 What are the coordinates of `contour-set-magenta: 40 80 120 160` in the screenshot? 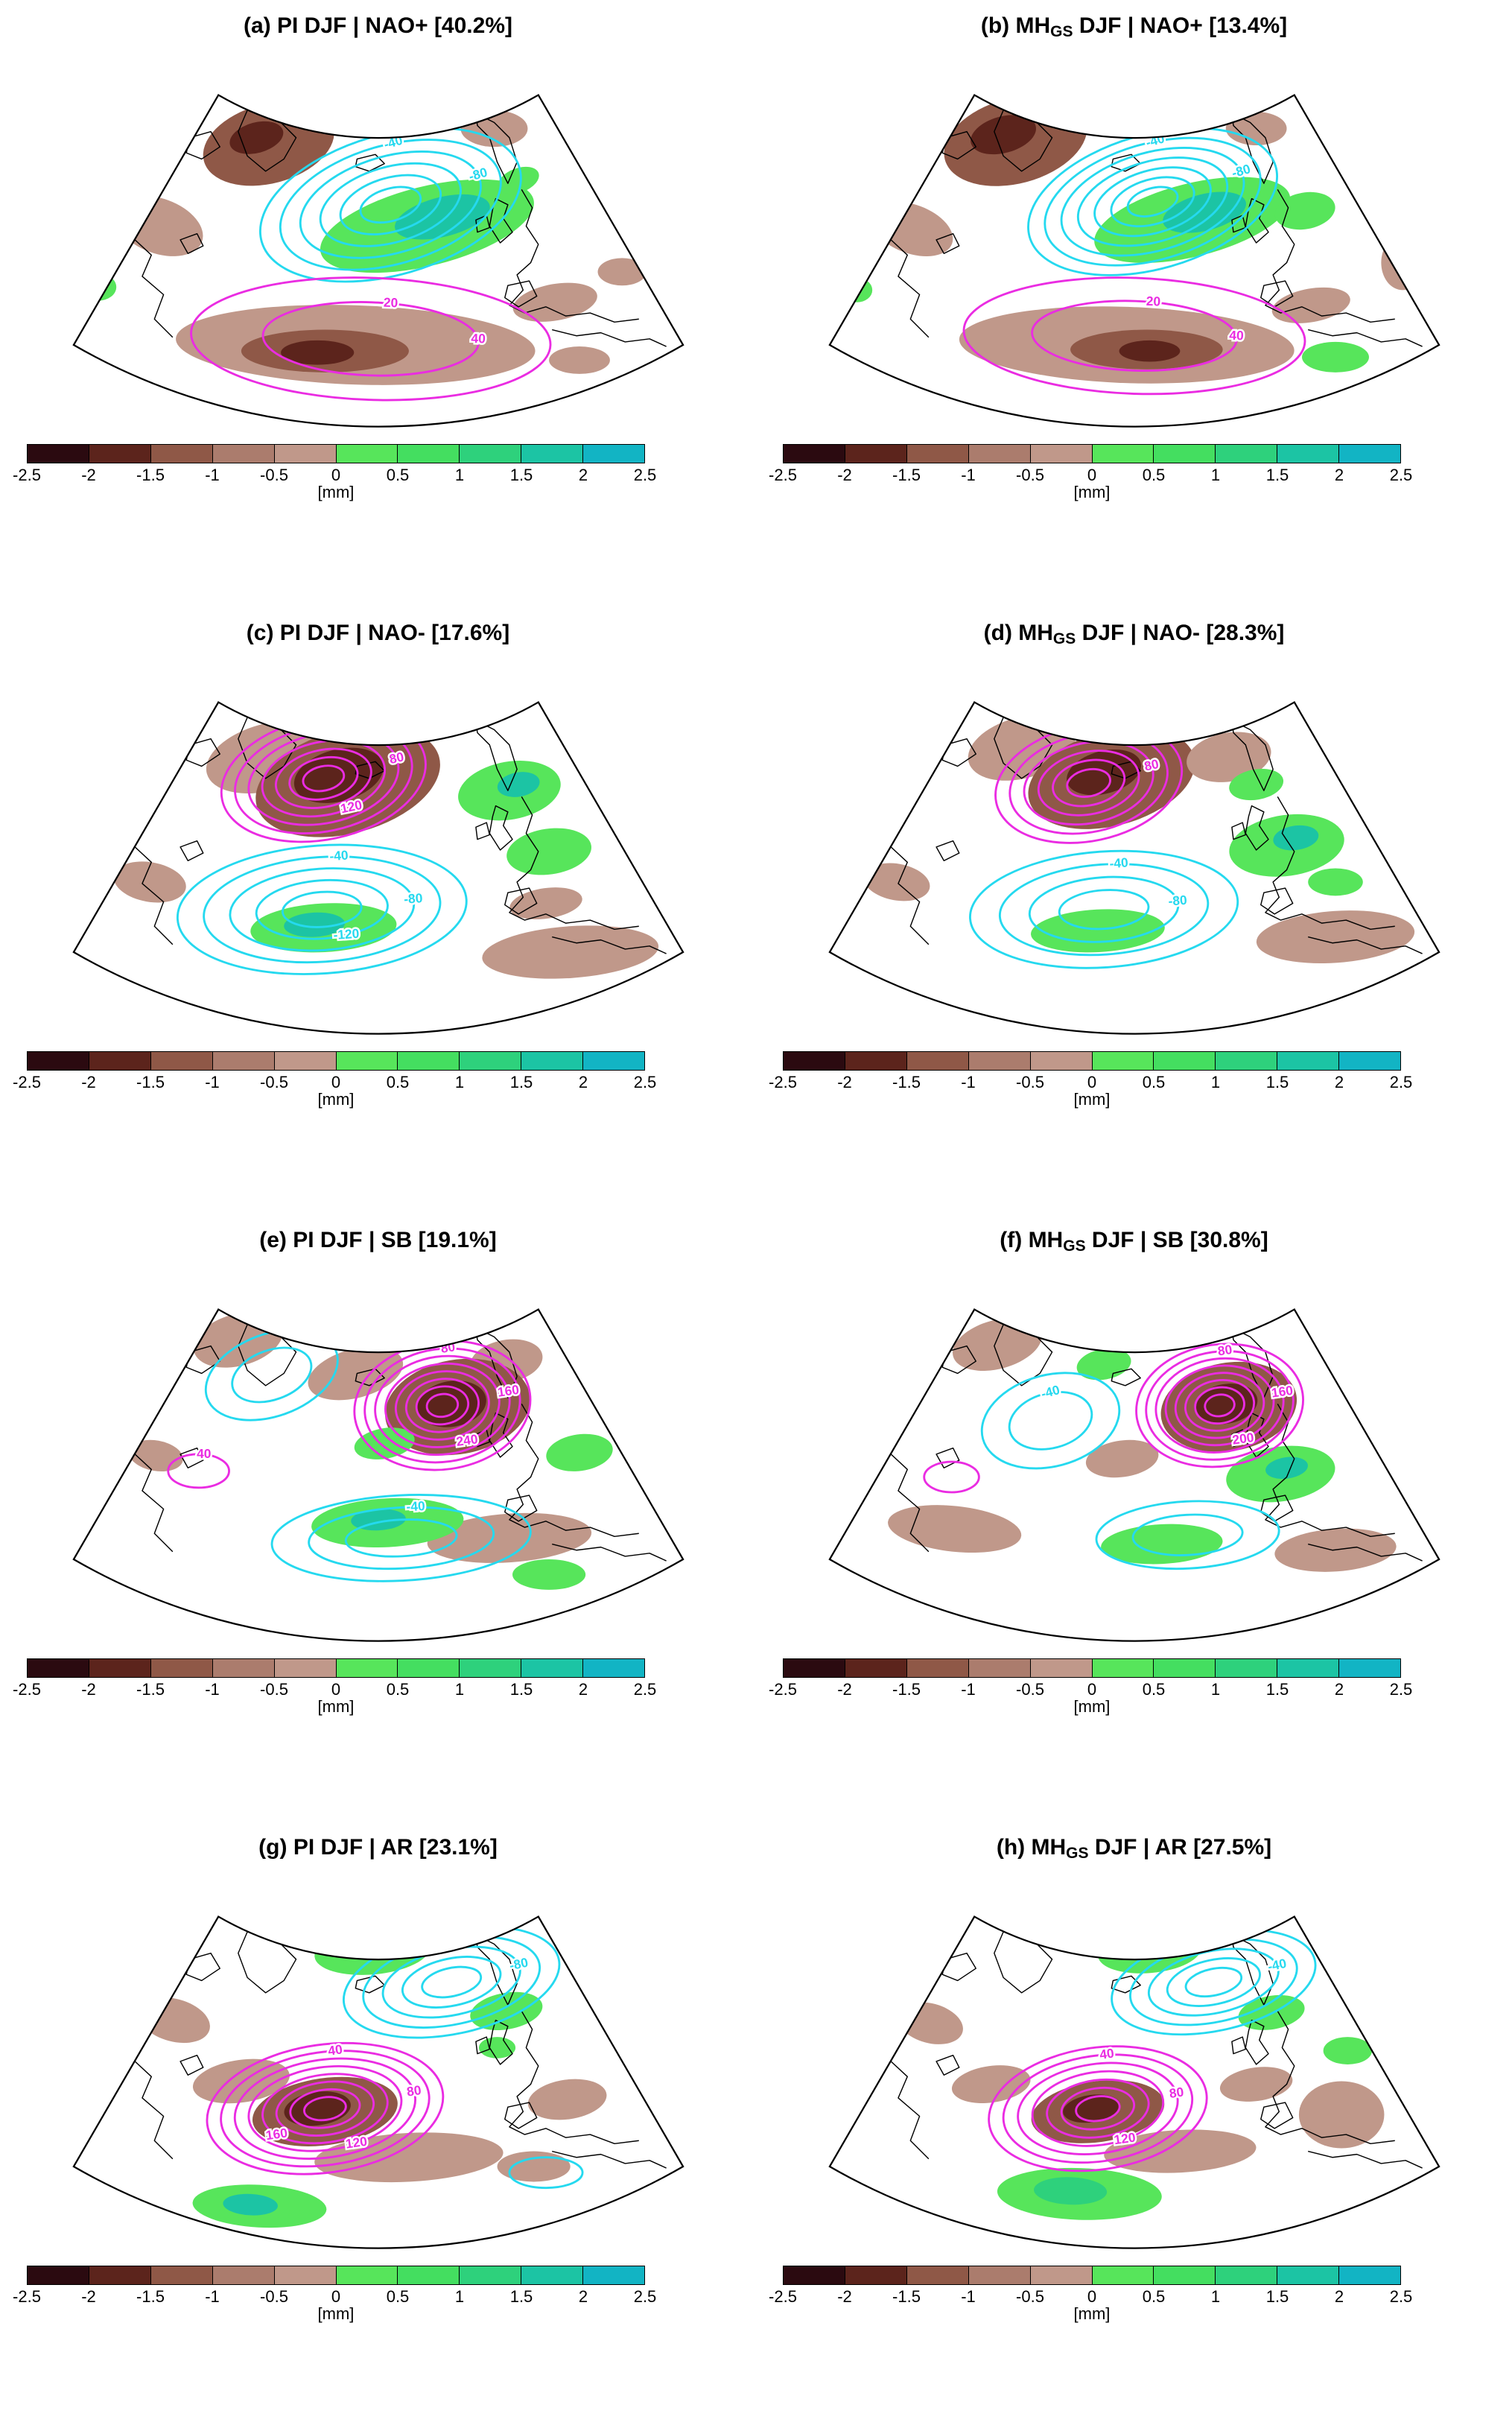 It's located at (325, 2107).